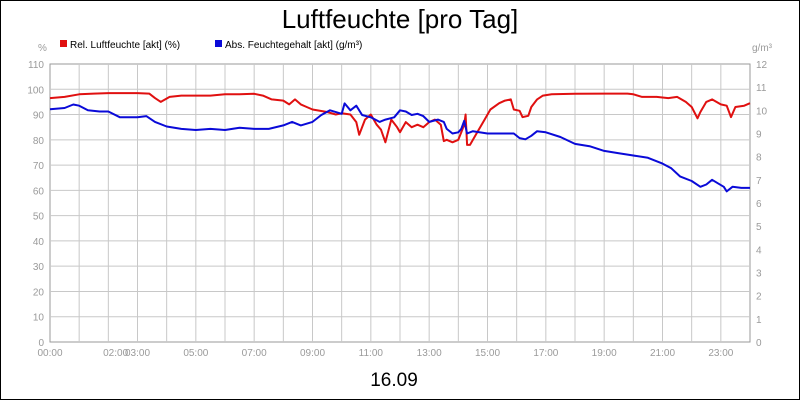 Image resolution: width=800 pixels, height=400 pixels. Describe the element at coordinates (137, 353) in the screenshot. I see `x-tick-label: 03:00` at that location.